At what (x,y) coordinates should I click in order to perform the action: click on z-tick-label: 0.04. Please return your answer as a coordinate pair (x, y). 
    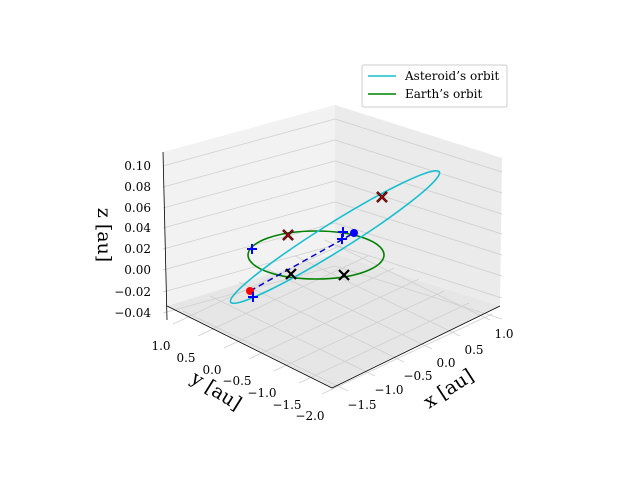
    Looking at the image, I should click on (137, 228).